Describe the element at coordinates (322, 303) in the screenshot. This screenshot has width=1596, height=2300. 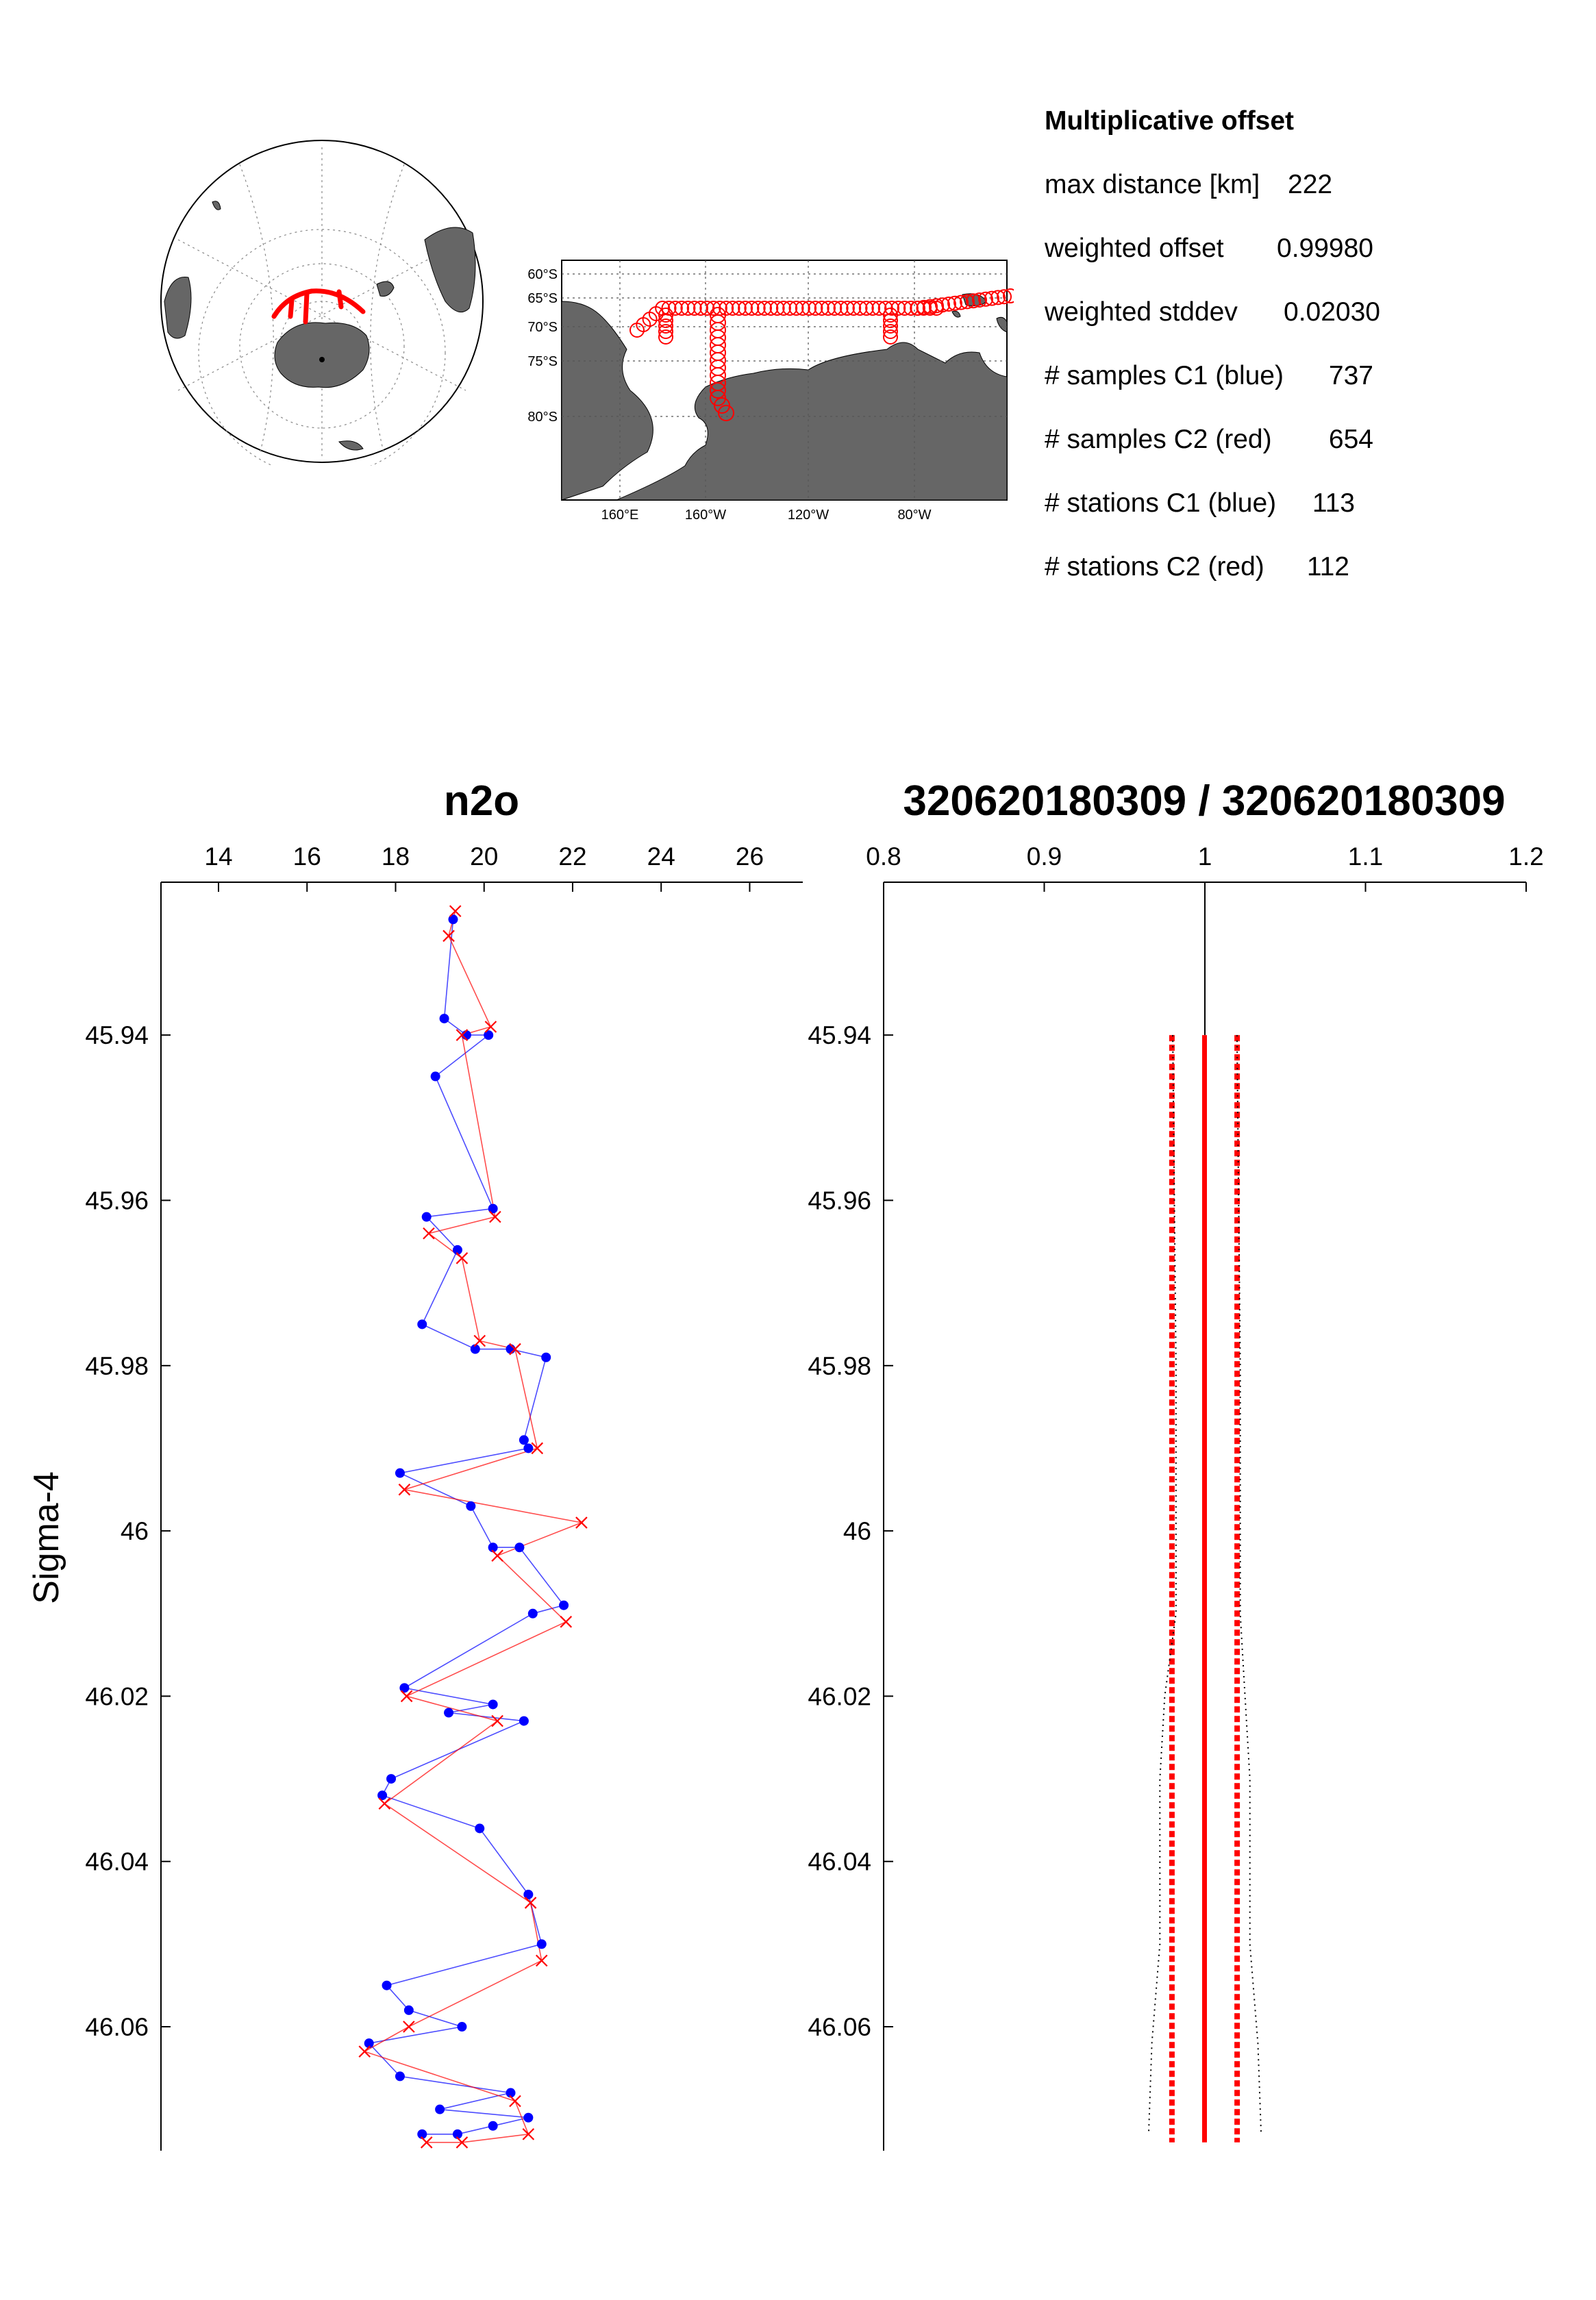
I see `polar-globe-map` at that location.